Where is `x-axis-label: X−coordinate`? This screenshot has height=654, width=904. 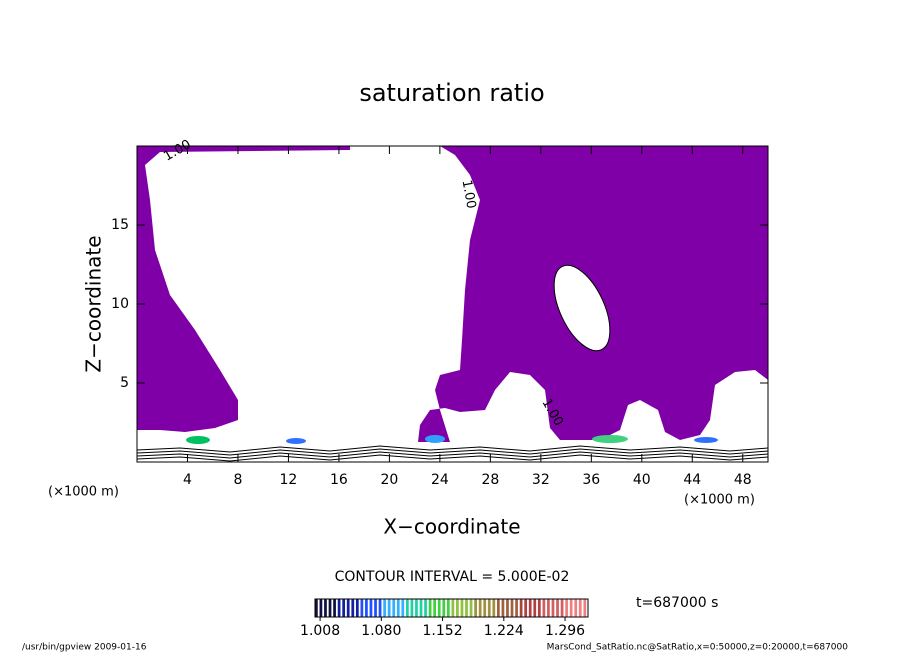
x-axis-label: X−coordinate is located at coordinates (451, 527).